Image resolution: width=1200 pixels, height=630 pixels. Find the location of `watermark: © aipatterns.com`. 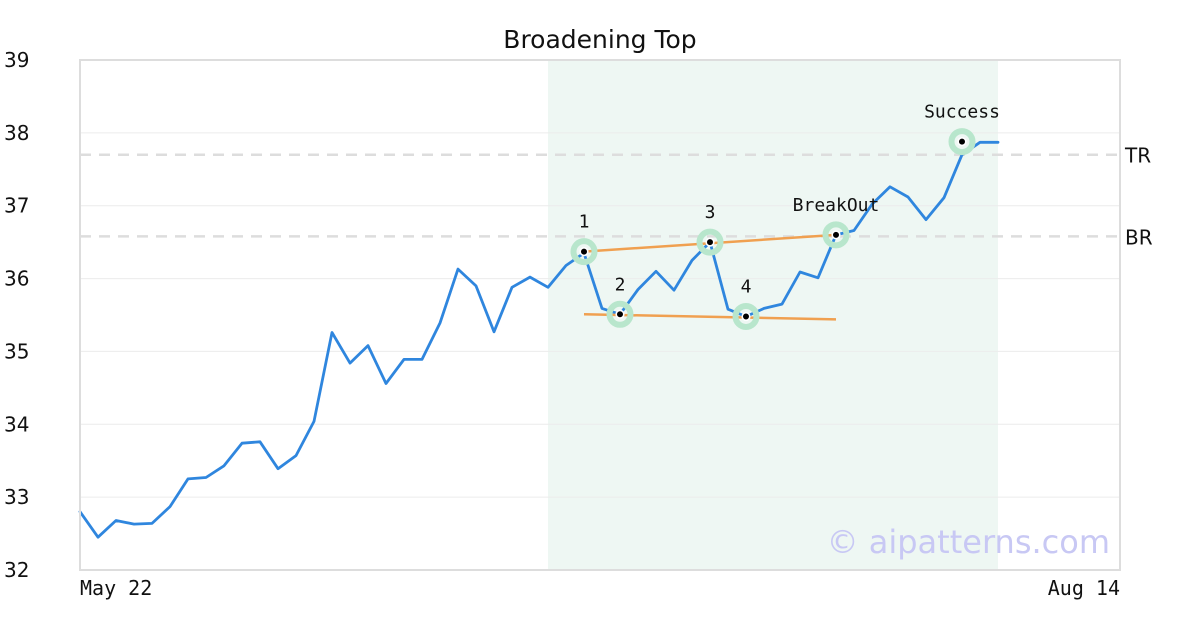

watermark: © aipatterns.com is located at coordinates (968, 542).